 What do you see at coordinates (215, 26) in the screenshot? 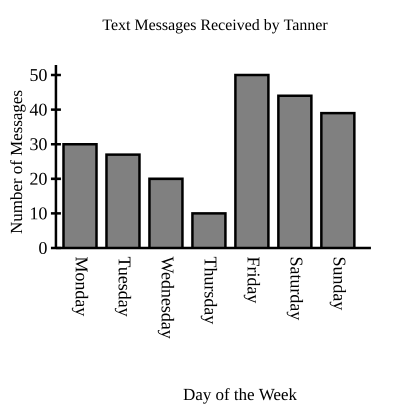
I see `chart-title: Text Messages Received by Tanner` at bounding box center [215, 26].